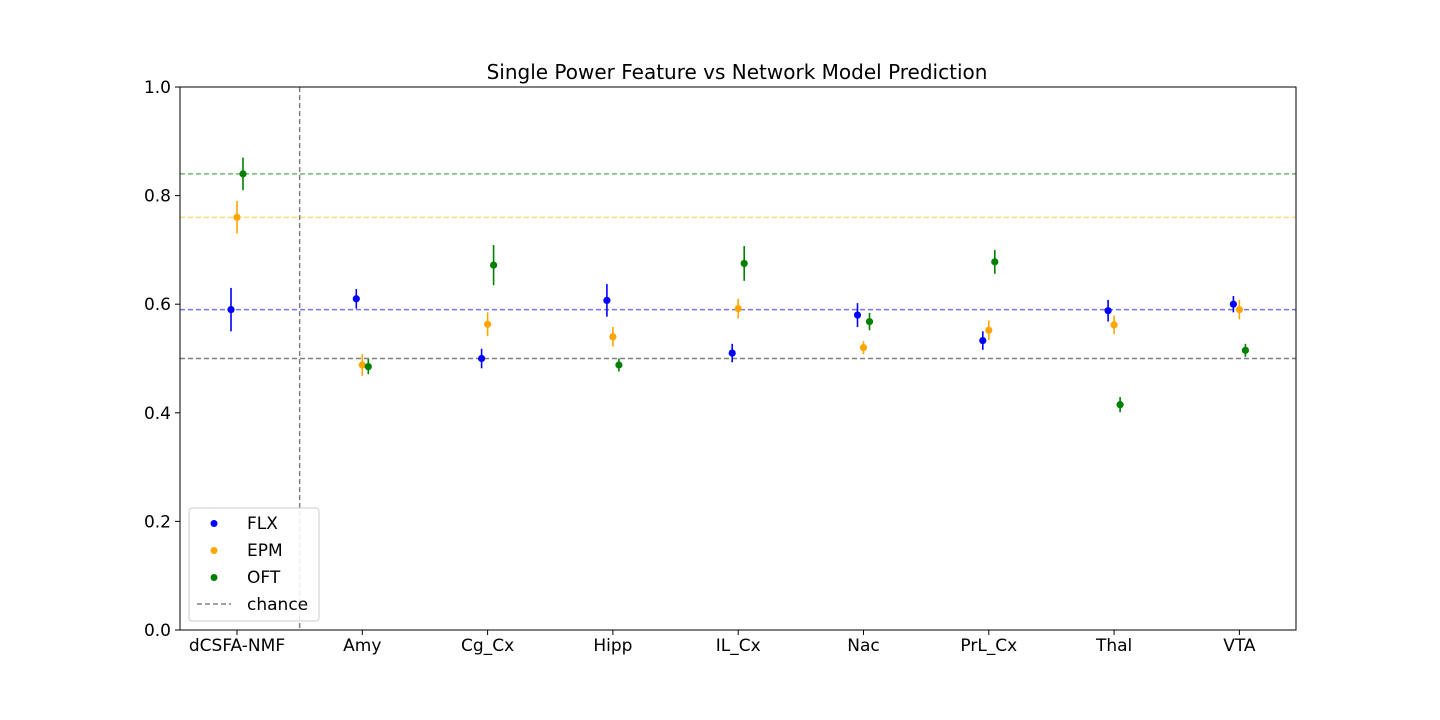  Describe the element at coordinates (157, 305) in the screenshot. I see `y-tick-label: 0.6` at that location.